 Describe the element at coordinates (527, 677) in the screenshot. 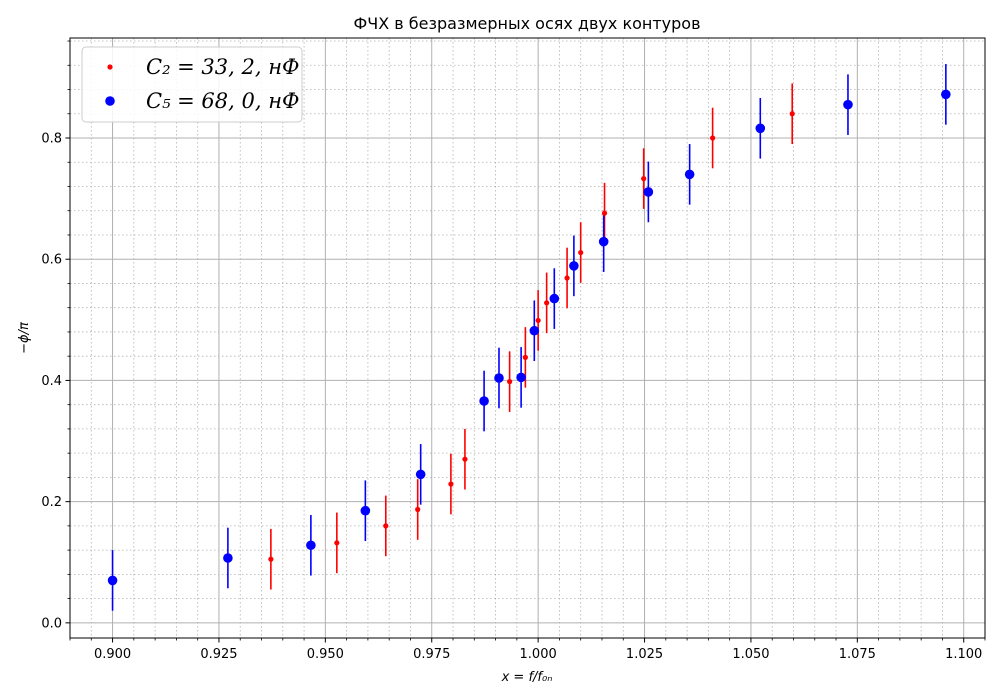

I see `x-axis-label: x = f/f₀ₙ` at that location.